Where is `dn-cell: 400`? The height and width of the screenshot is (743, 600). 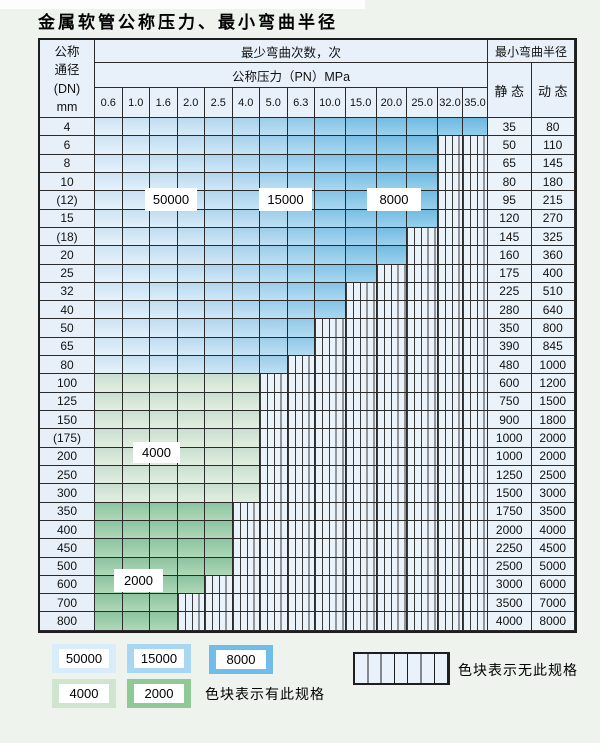 dn-cell: 400 is located at coordinates (67, 530).